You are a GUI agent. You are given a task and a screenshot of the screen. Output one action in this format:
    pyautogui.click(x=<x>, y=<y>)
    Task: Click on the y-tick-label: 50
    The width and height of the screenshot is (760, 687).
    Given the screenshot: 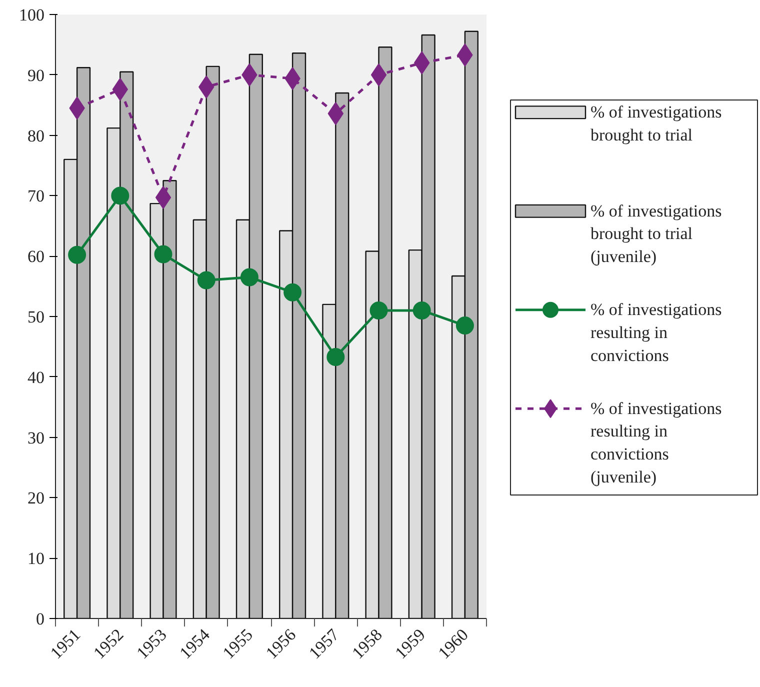 What is the action you would take?
    pyautogui.click(x=36, y=317)
    